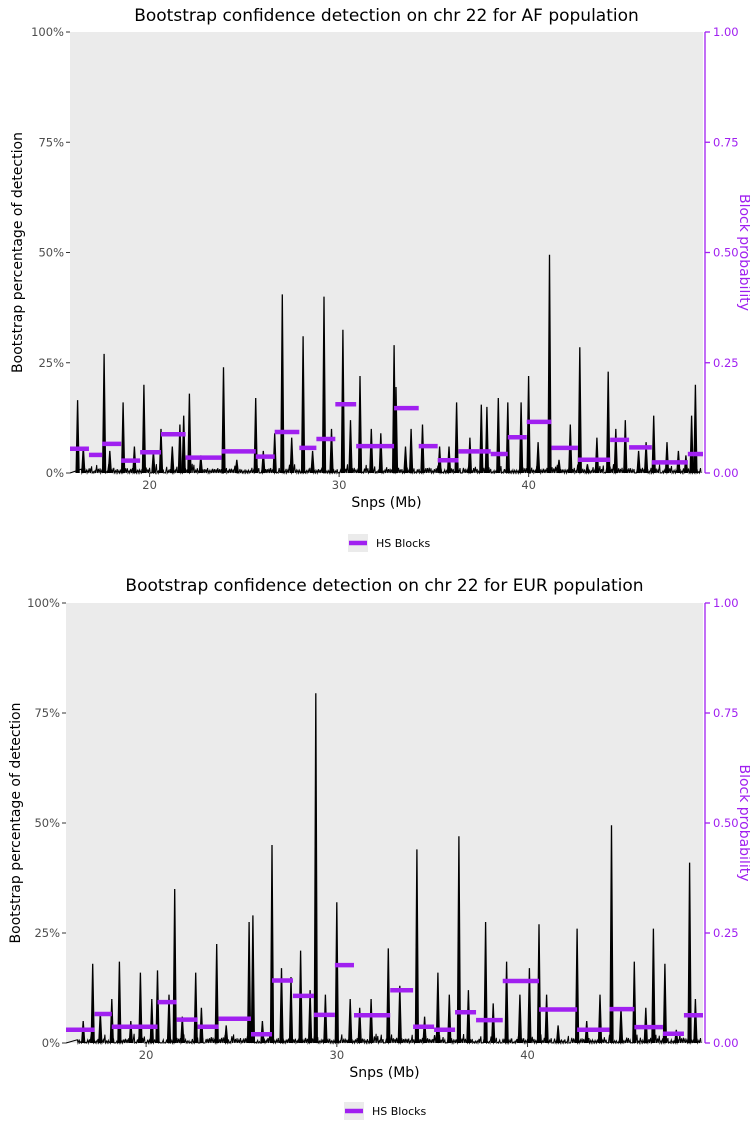 This screenshot has height=1125, width=750. What do you see at coordinates (726, 32) in the screenshot?
I see `y2-tick-label: 1.00` at bounding box center [726, 32].